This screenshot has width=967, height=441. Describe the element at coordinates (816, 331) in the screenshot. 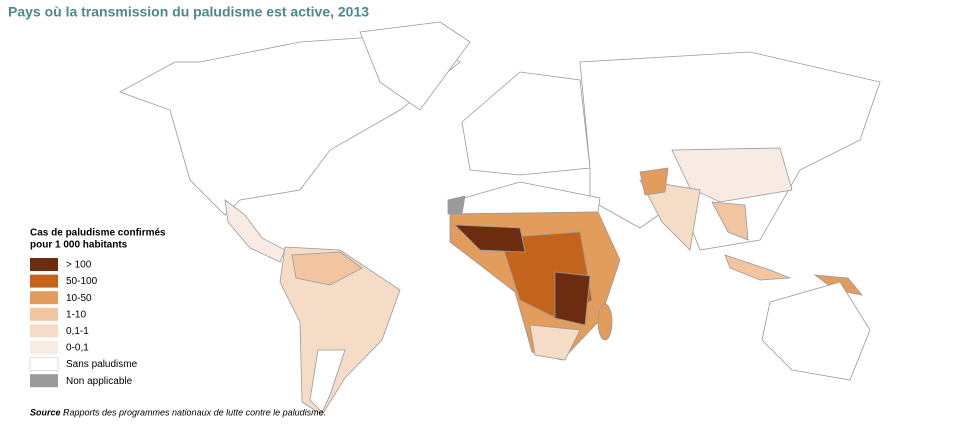

I see `australia` at that location.